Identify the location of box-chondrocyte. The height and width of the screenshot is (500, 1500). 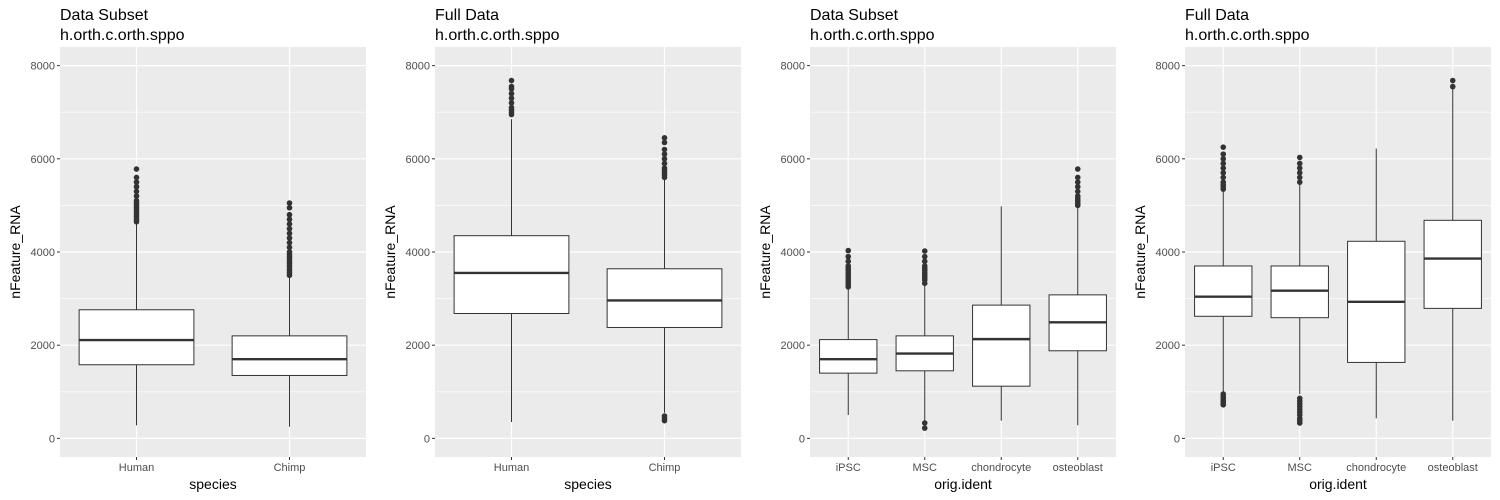
(1001, 313).